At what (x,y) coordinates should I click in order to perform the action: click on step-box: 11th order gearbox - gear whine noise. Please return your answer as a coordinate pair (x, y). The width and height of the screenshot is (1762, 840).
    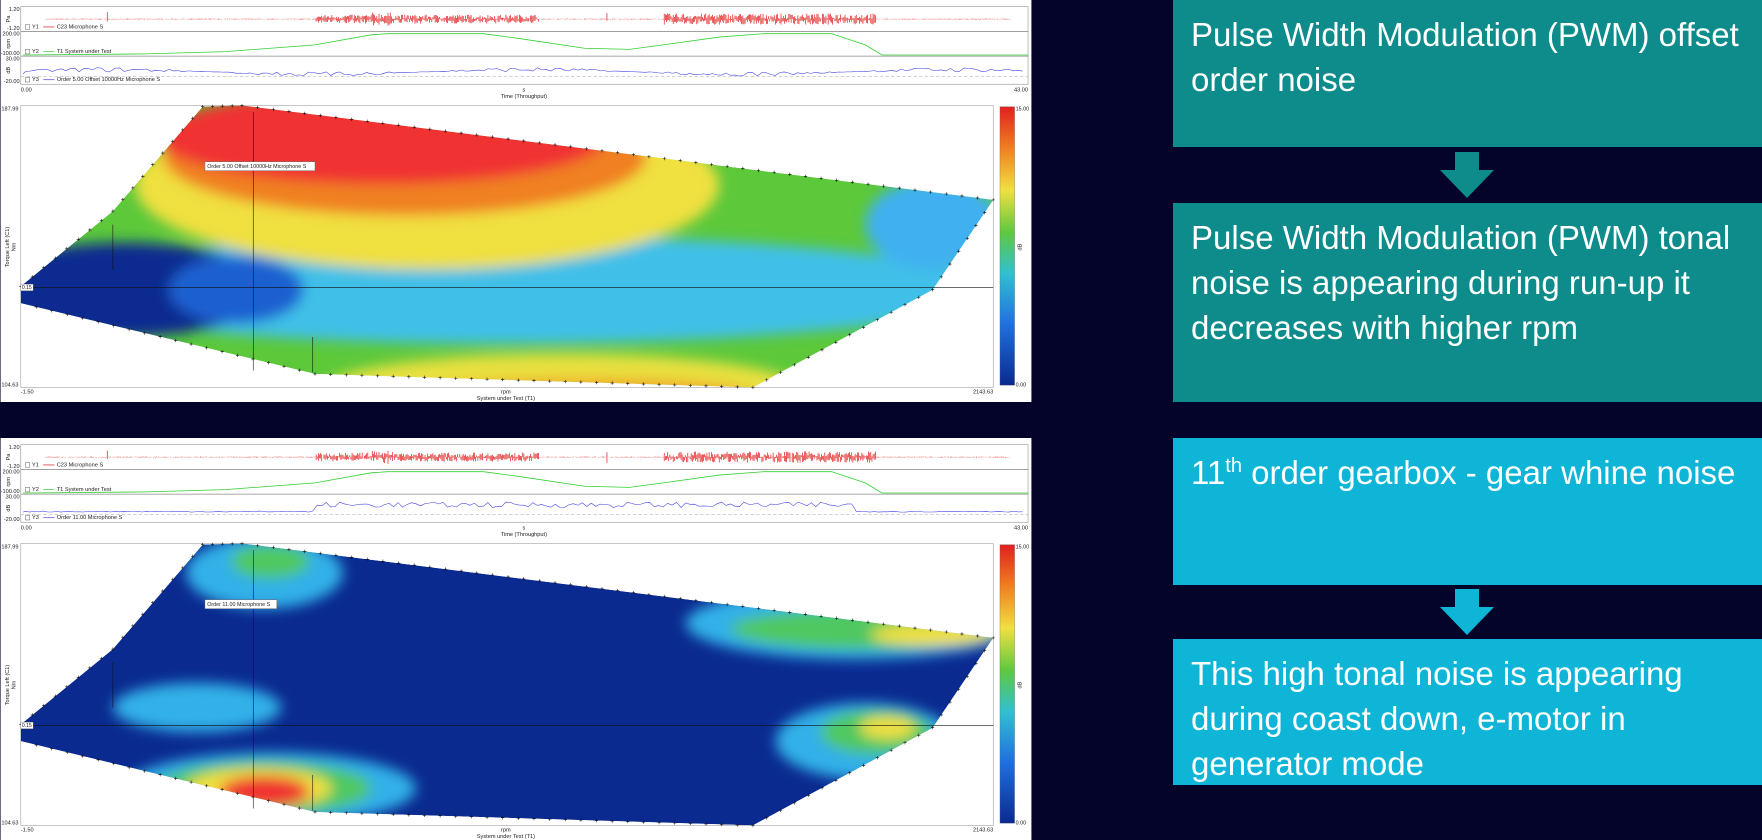
    Looking at the image, I should click on (1467, 511).